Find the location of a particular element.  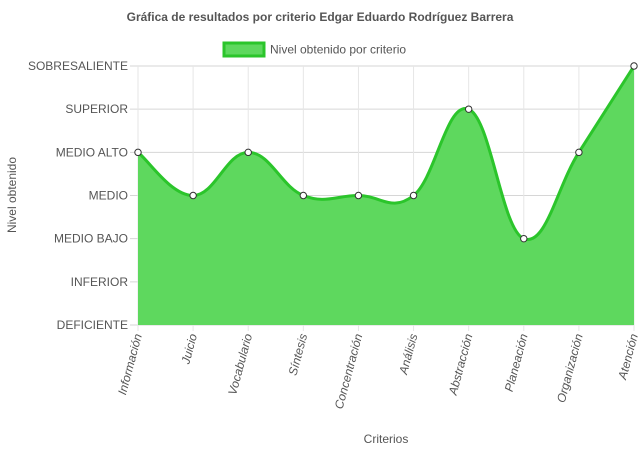

y-tick-label: INFERIOR is located at coordinates (100, 282).